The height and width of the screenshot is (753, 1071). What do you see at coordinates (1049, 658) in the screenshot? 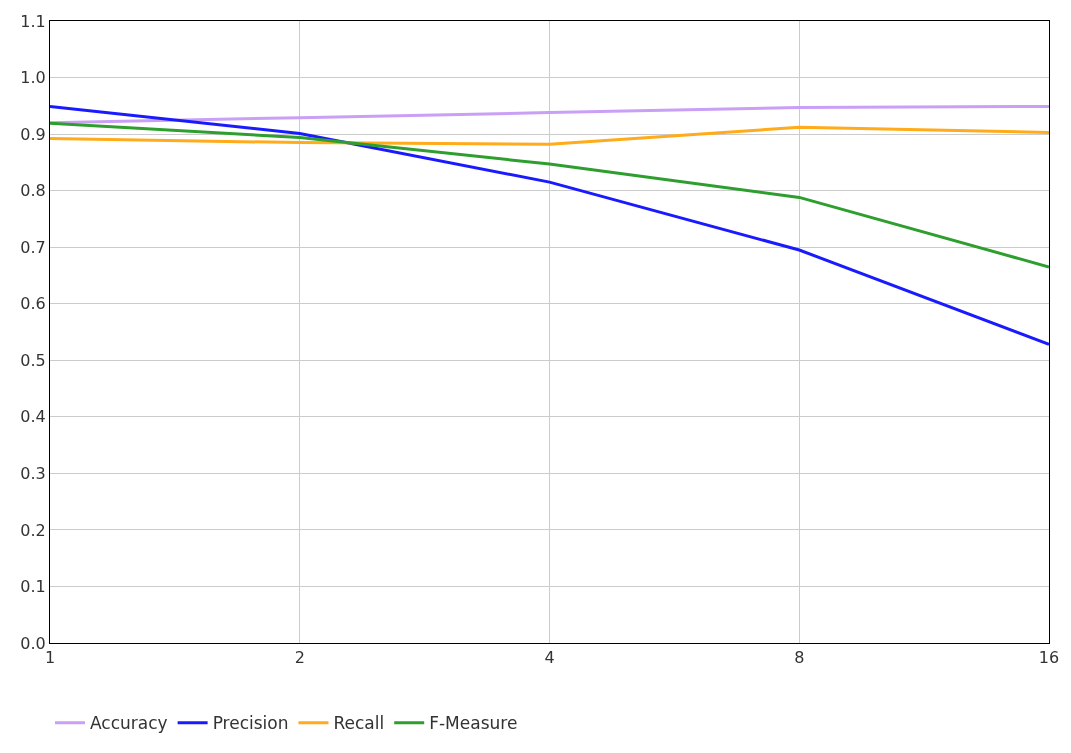
I see `x-tick-label: 16` at bounding box center [1049, 658].